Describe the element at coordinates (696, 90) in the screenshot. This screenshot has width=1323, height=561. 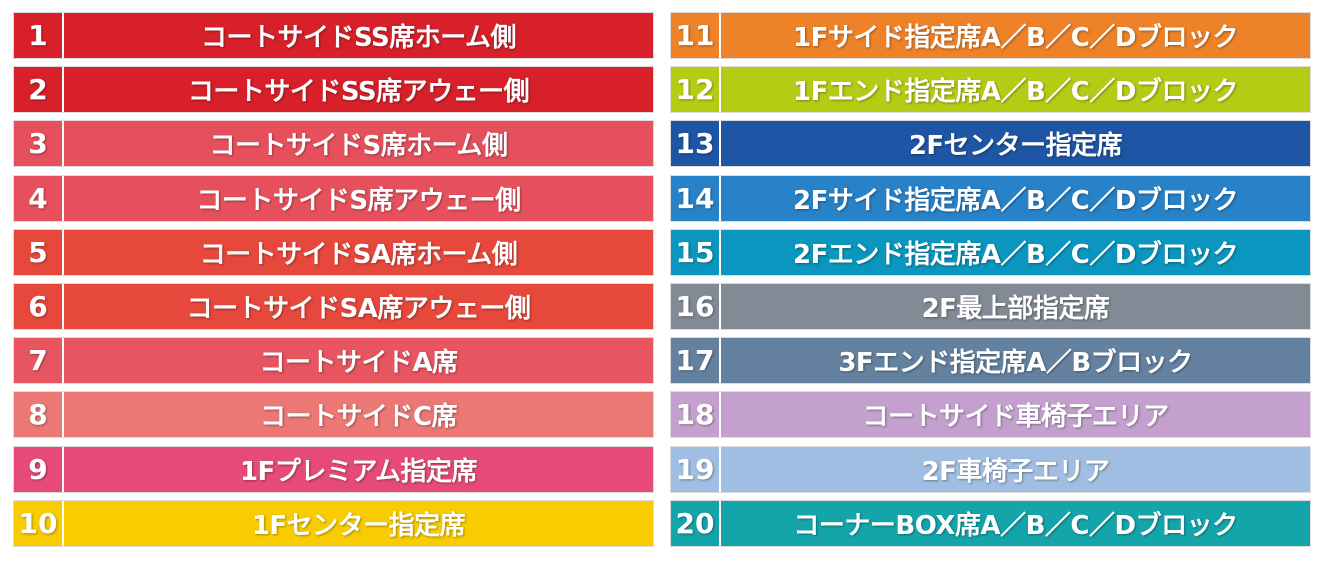
I see `seat-number: 12` at that location.